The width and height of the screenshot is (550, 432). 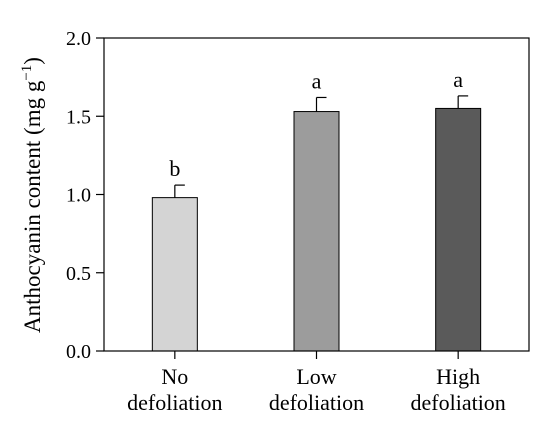 I want to click on x-tick-label: Low defoliation, so click(x=316, y=389).